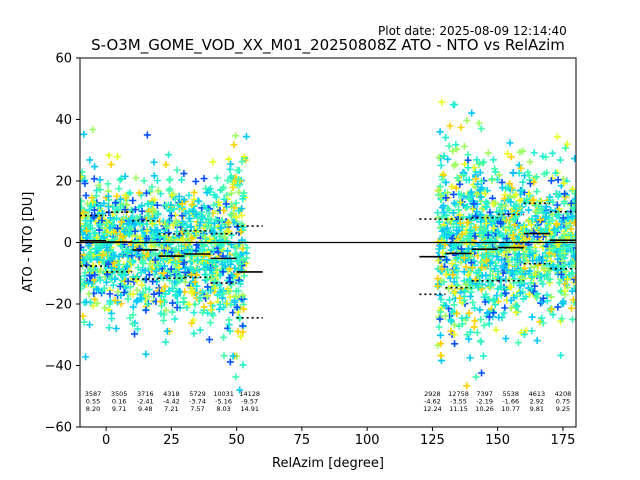 Image resolution: width=640 pixels, height=480 pixels. I want to click on x-tick-label: 50, so click(236, 440).